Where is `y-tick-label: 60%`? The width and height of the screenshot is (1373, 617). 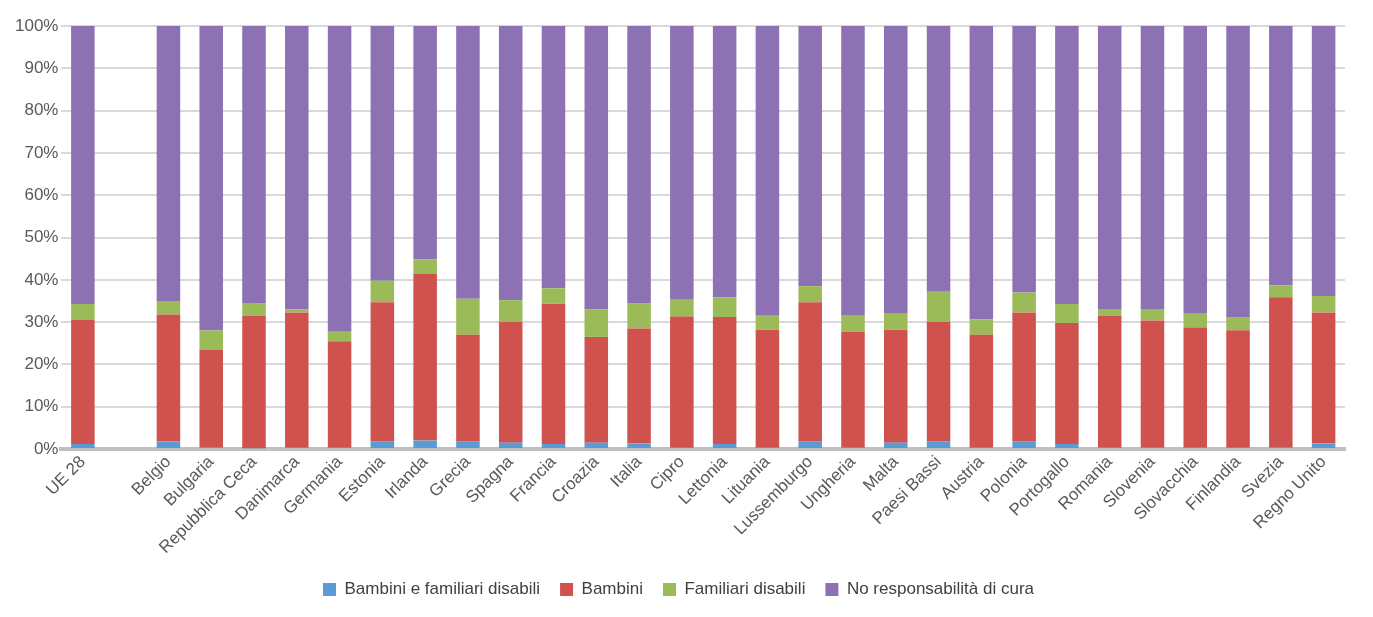
y-tick-label: 60% is located at coordinates (41, 194).